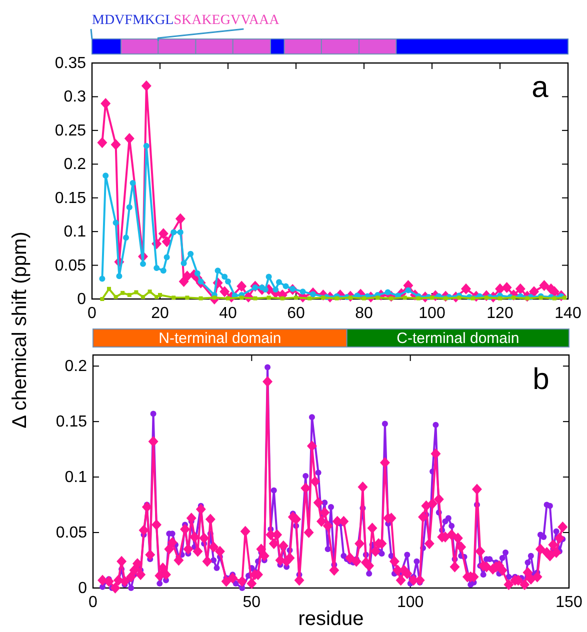 This screenshot has height=632, width=587. I want to click on text: C-terminal domain, so click(458, 338).